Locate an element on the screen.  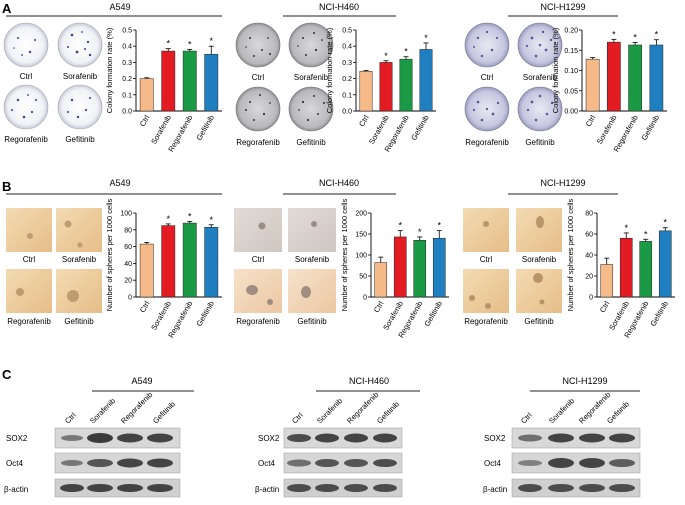
a549-blots is located at coordinates (117, 462).